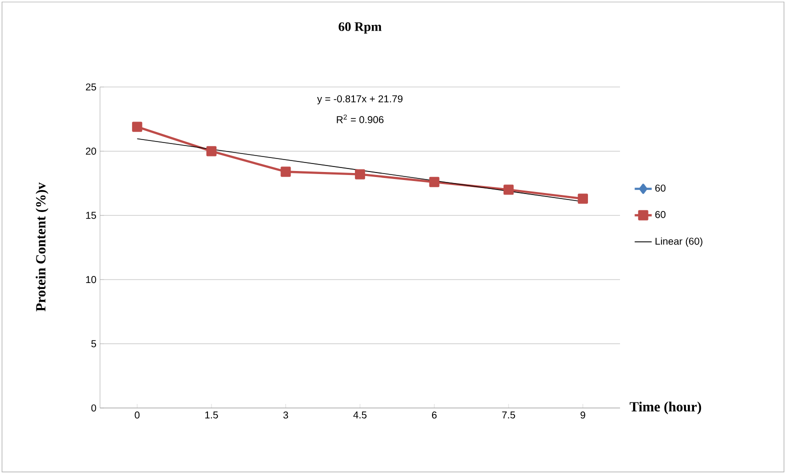  What do you see at coordinates (137, 415) in the screenshot?
I see `x-tick-label: 0` at bounding box center [137, 415].